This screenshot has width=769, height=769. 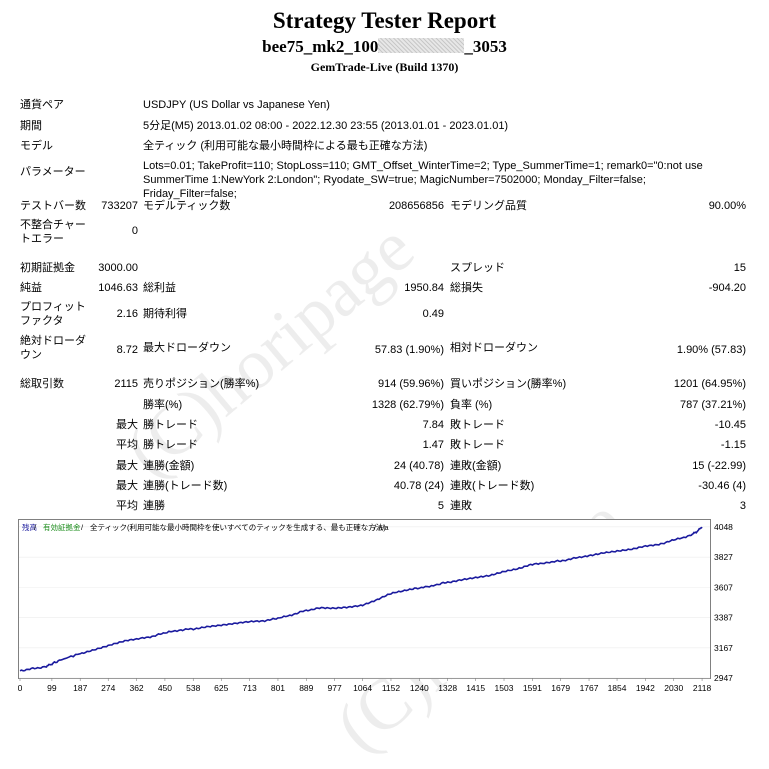 I want to click on avg-win-label: 勝トレード, so click(x=170, y=445).